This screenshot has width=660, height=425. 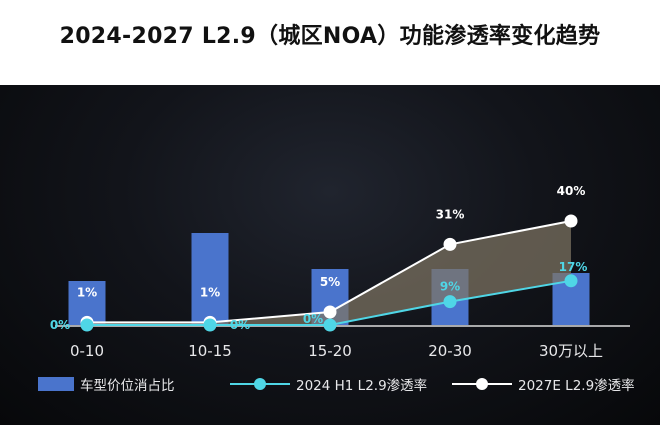 I want to click on data-label-2027e-3: 31%, so click(x=450, y=214).